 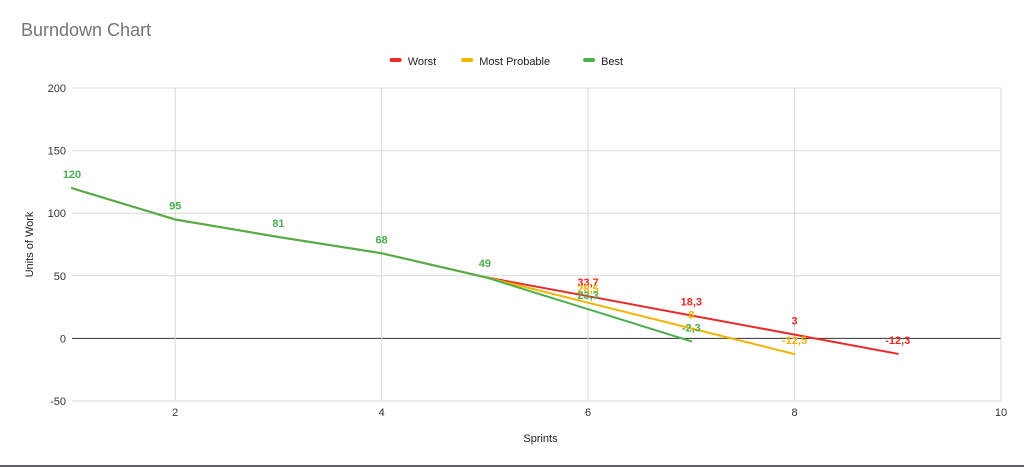 What do you see at coordinates (514, 62) in the screenshot?
I see `legend-entry: Most Probable` at bounding box center [514, 62].